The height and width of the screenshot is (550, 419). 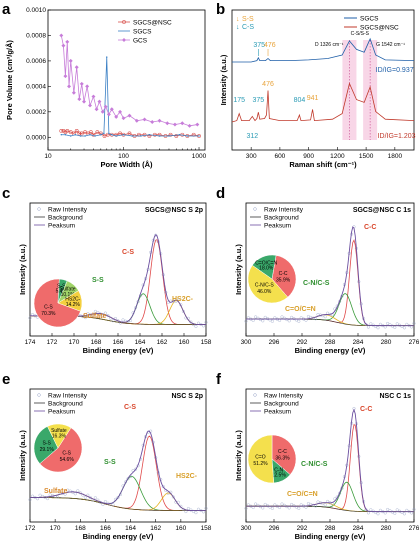 What do you see at coordinates (55, 528) in the screenshot?
I see `xtick-label: 170` at bounding box center [55, 528].